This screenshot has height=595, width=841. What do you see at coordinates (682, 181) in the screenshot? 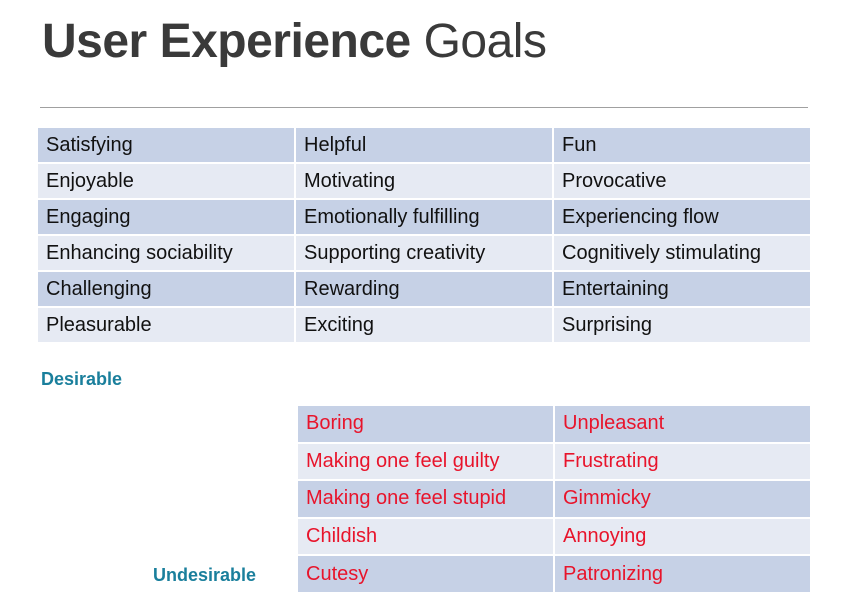
I see `table-cell: Provocative` at bounding box center [682, 181].